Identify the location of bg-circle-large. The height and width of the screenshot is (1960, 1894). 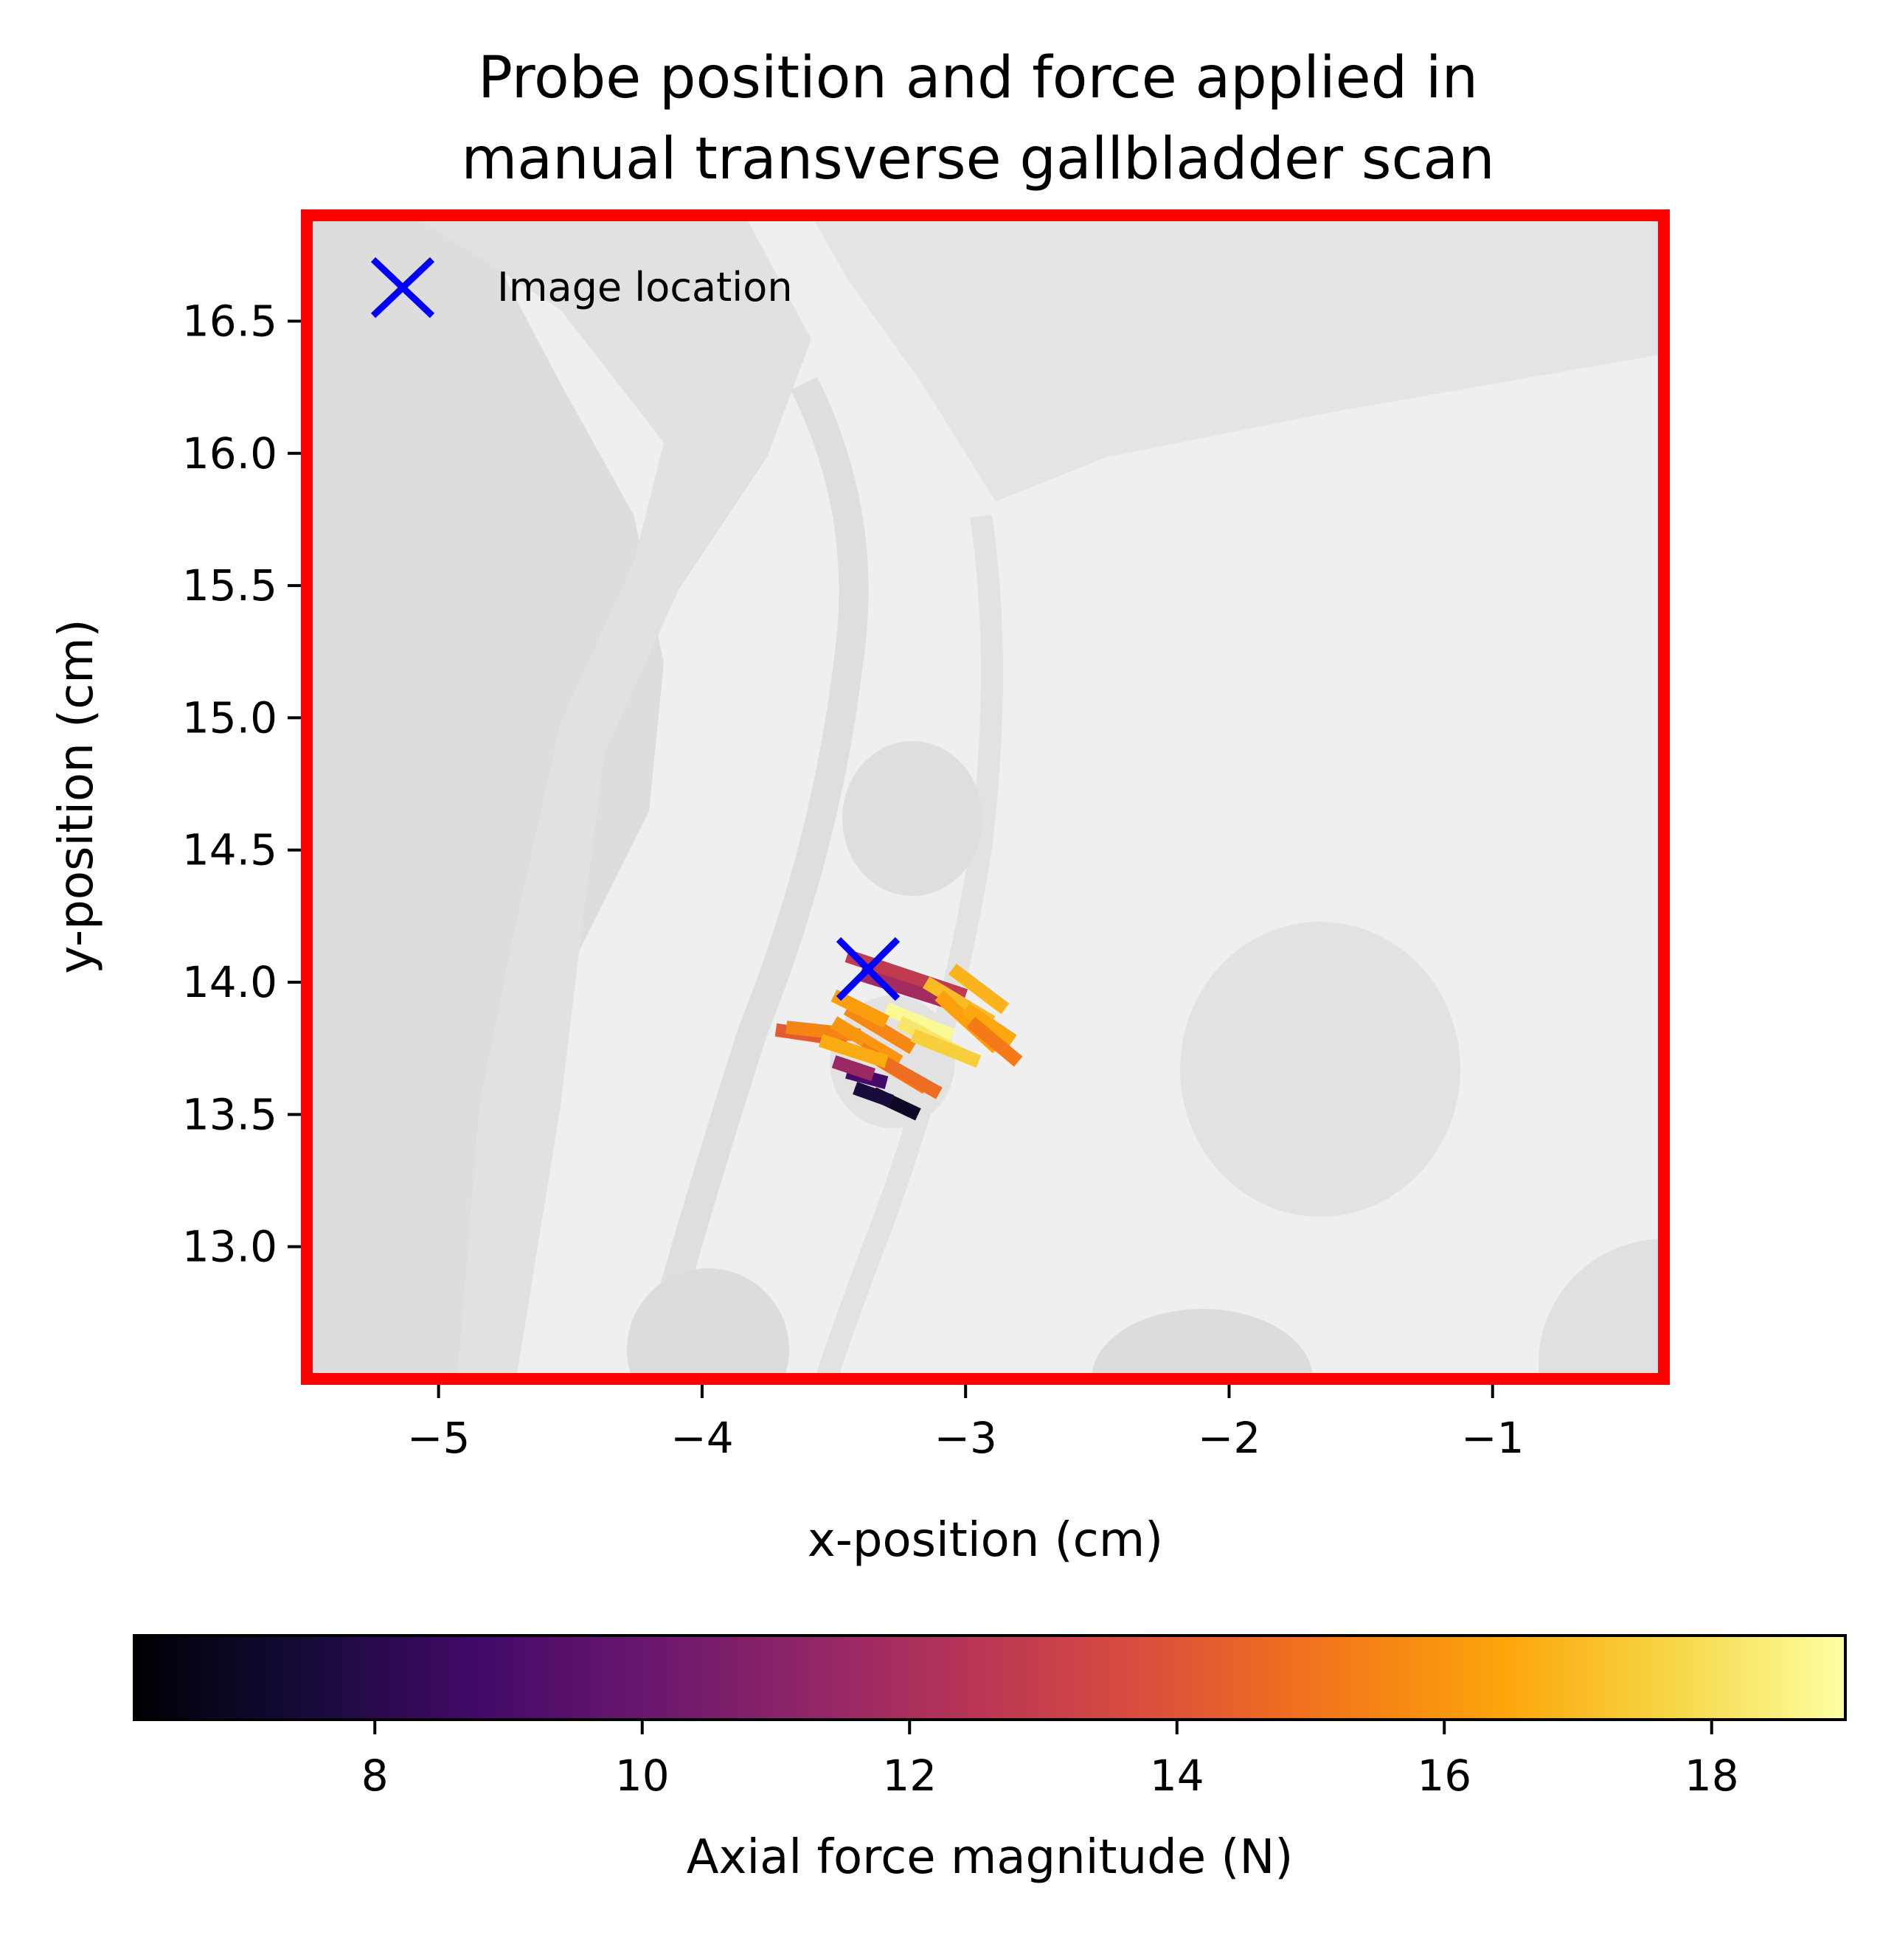
(1320, 1069).